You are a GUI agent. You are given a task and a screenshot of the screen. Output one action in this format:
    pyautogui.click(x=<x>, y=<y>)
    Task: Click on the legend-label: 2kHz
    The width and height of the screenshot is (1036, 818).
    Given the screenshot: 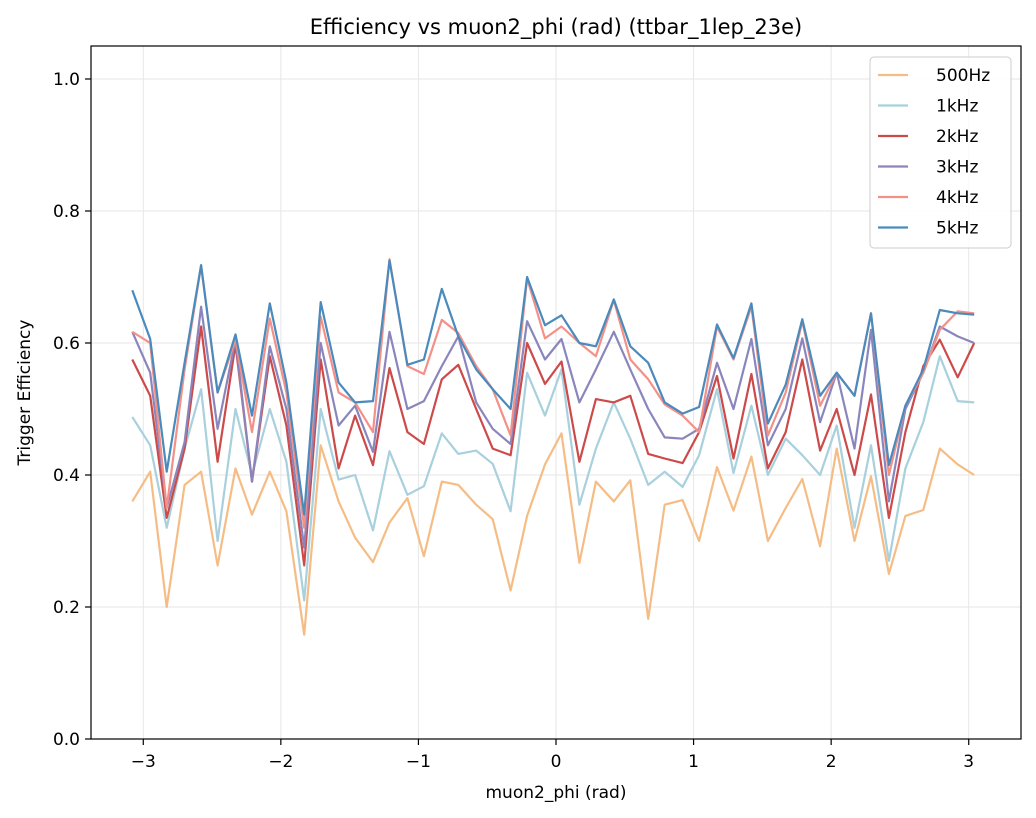 What is the action you would take?
    pyautogui.click(x=957, y=137)
    